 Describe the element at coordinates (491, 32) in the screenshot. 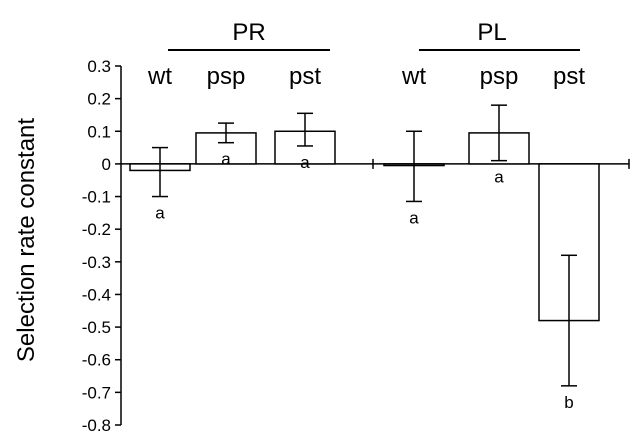

I see `group-title: PL` at that location.